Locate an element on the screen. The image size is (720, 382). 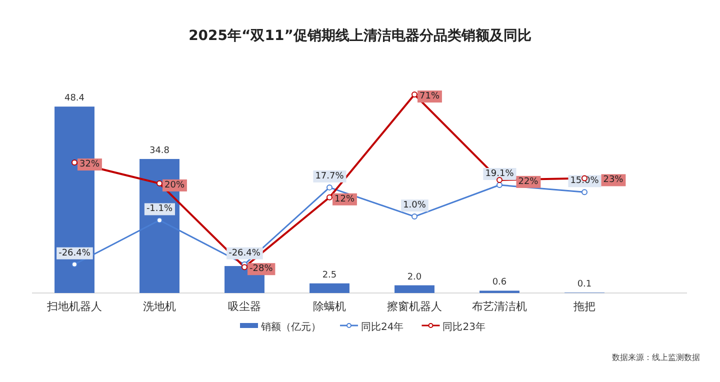
data-label: 71% is located at coordinates (430, 97).